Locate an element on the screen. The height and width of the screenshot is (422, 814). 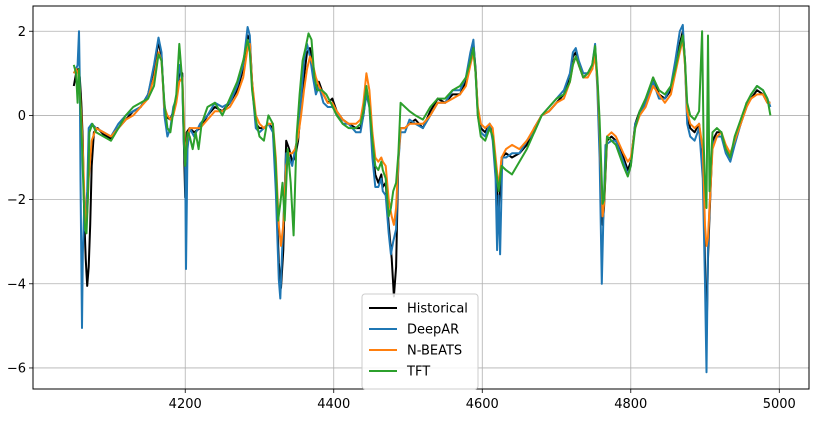
x-tick-label: 4600 is located at coordinates (482, 404).